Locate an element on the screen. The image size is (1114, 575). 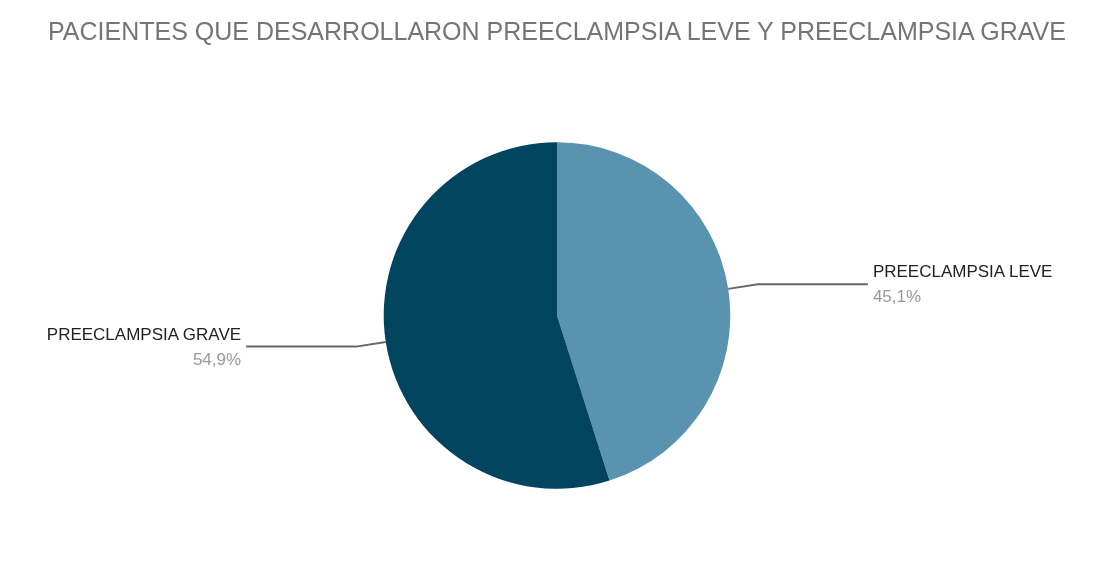
chart-title: PACIENTES QUE DESARROLLARON PREECLAMPSIA LEVE Y PREECLAMPSIA GRAVE is located at coordinates (557, 30).